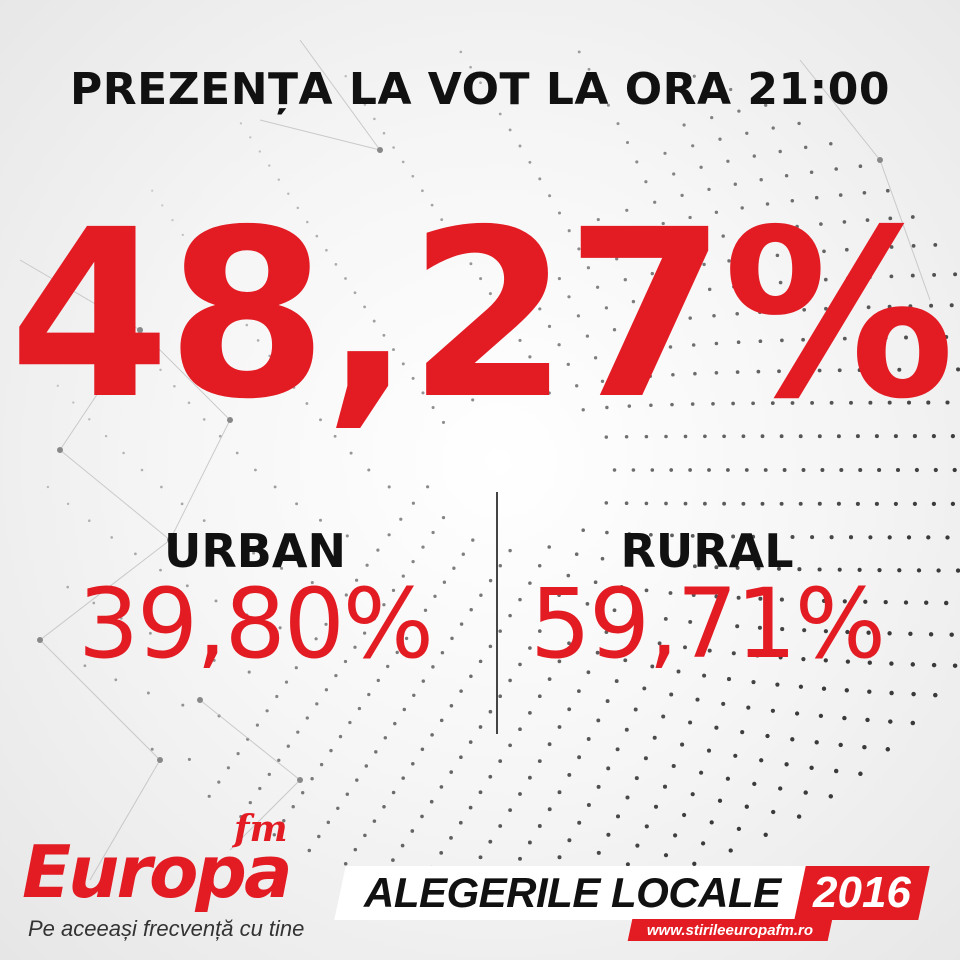  I want to click on europa-fm-logo: fm Europa Pe aceeași frecvență cu tine, so click(182, 878).